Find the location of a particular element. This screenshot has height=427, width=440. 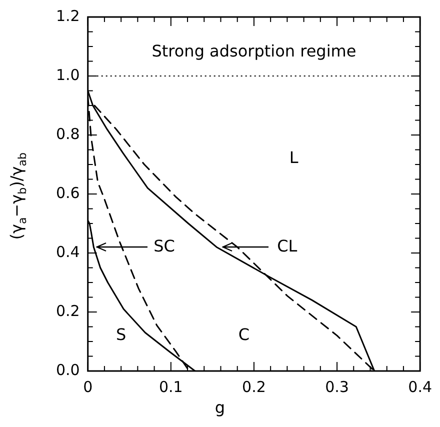

annotation: SC is located at coordinates (164, 246).